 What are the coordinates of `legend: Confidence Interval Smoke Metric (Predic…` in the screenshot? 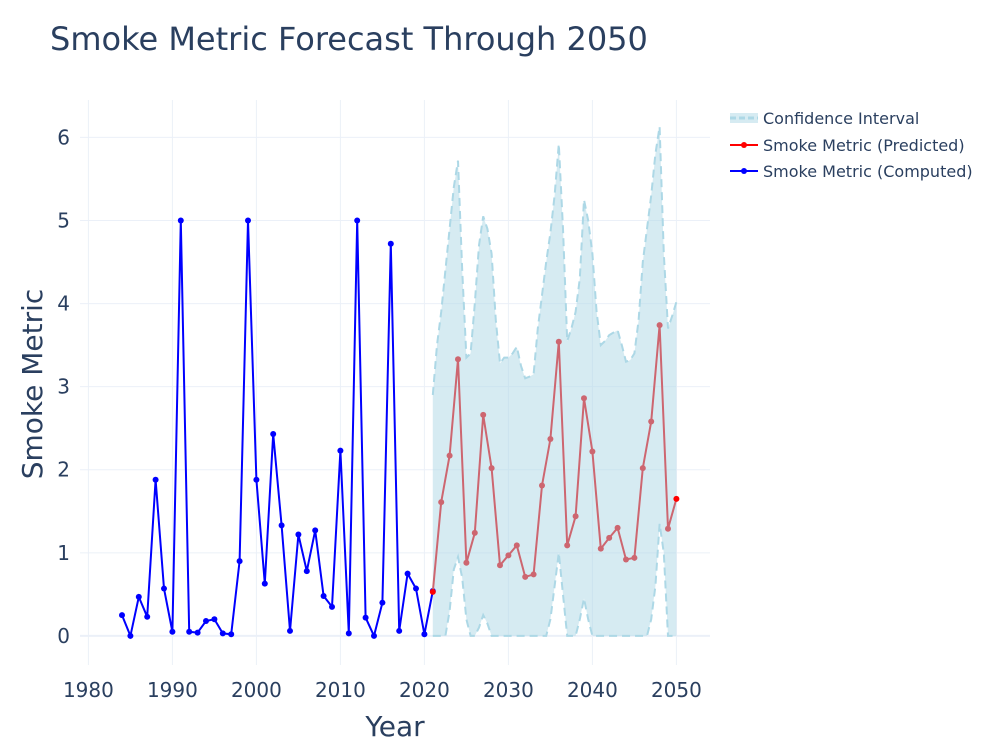 It's located at (851, 145).